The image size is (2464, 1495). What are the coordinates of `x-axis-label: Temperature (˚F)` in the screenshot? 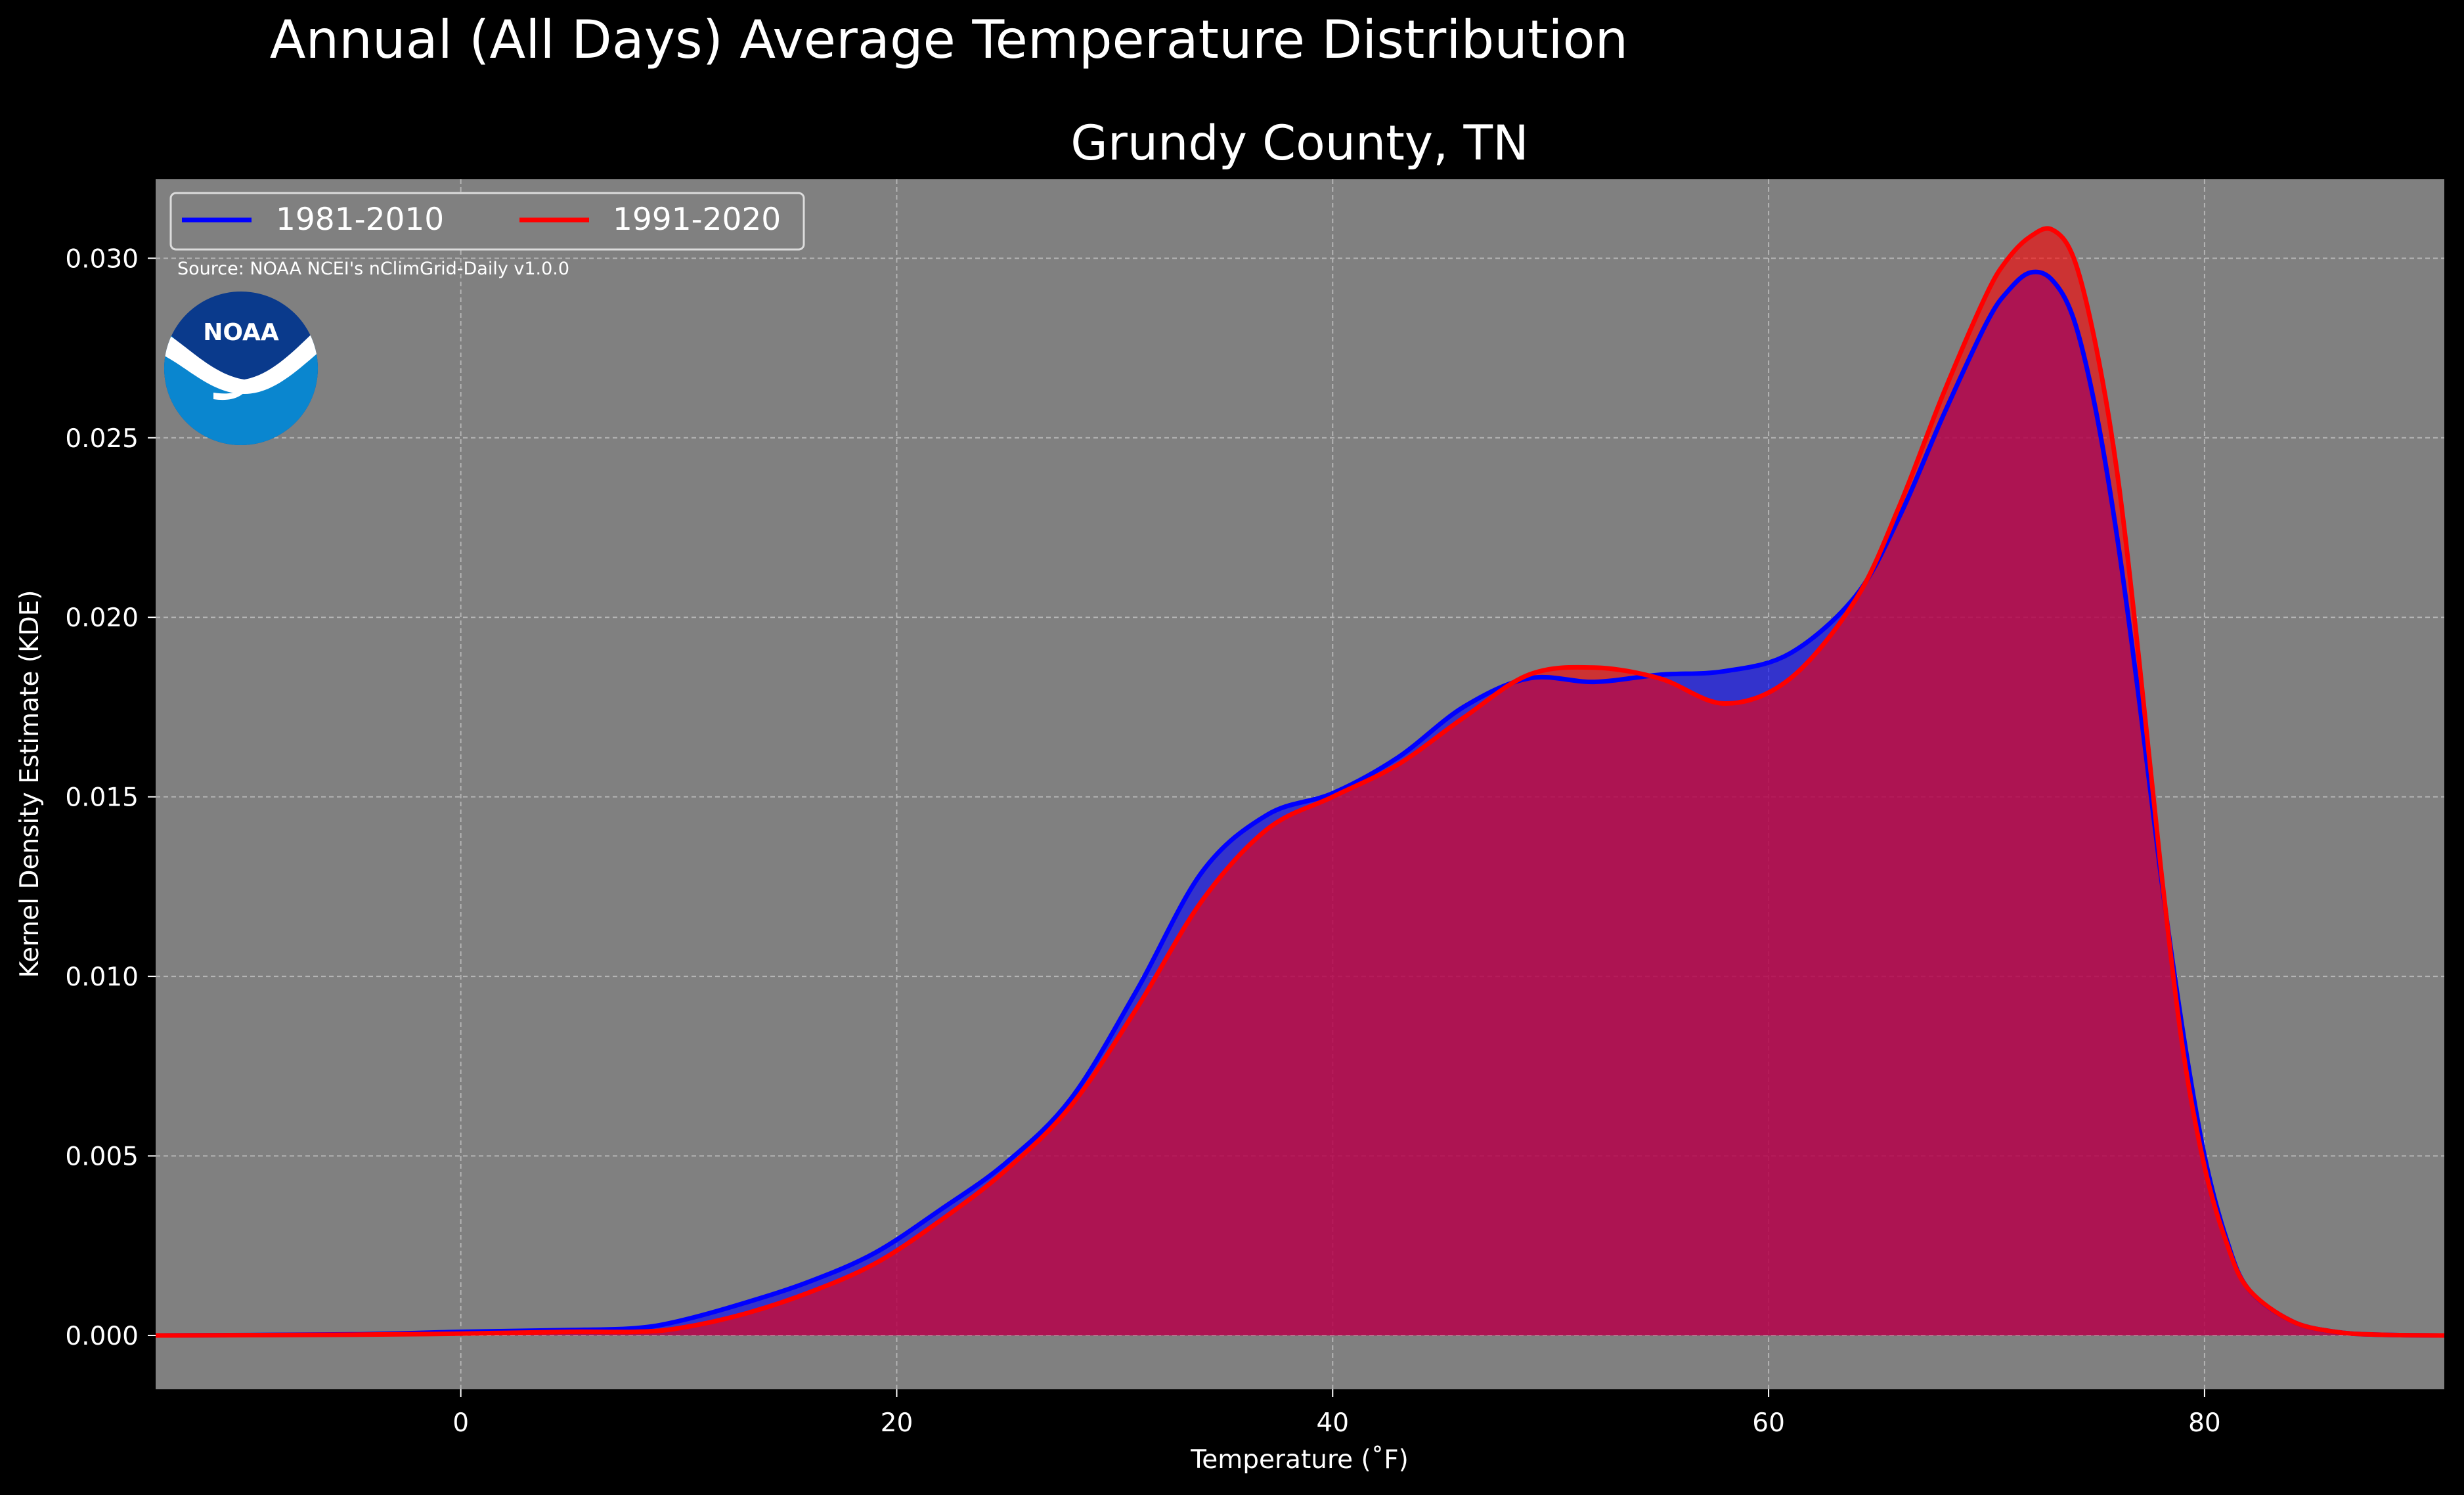 It's located at (1299, 1460).